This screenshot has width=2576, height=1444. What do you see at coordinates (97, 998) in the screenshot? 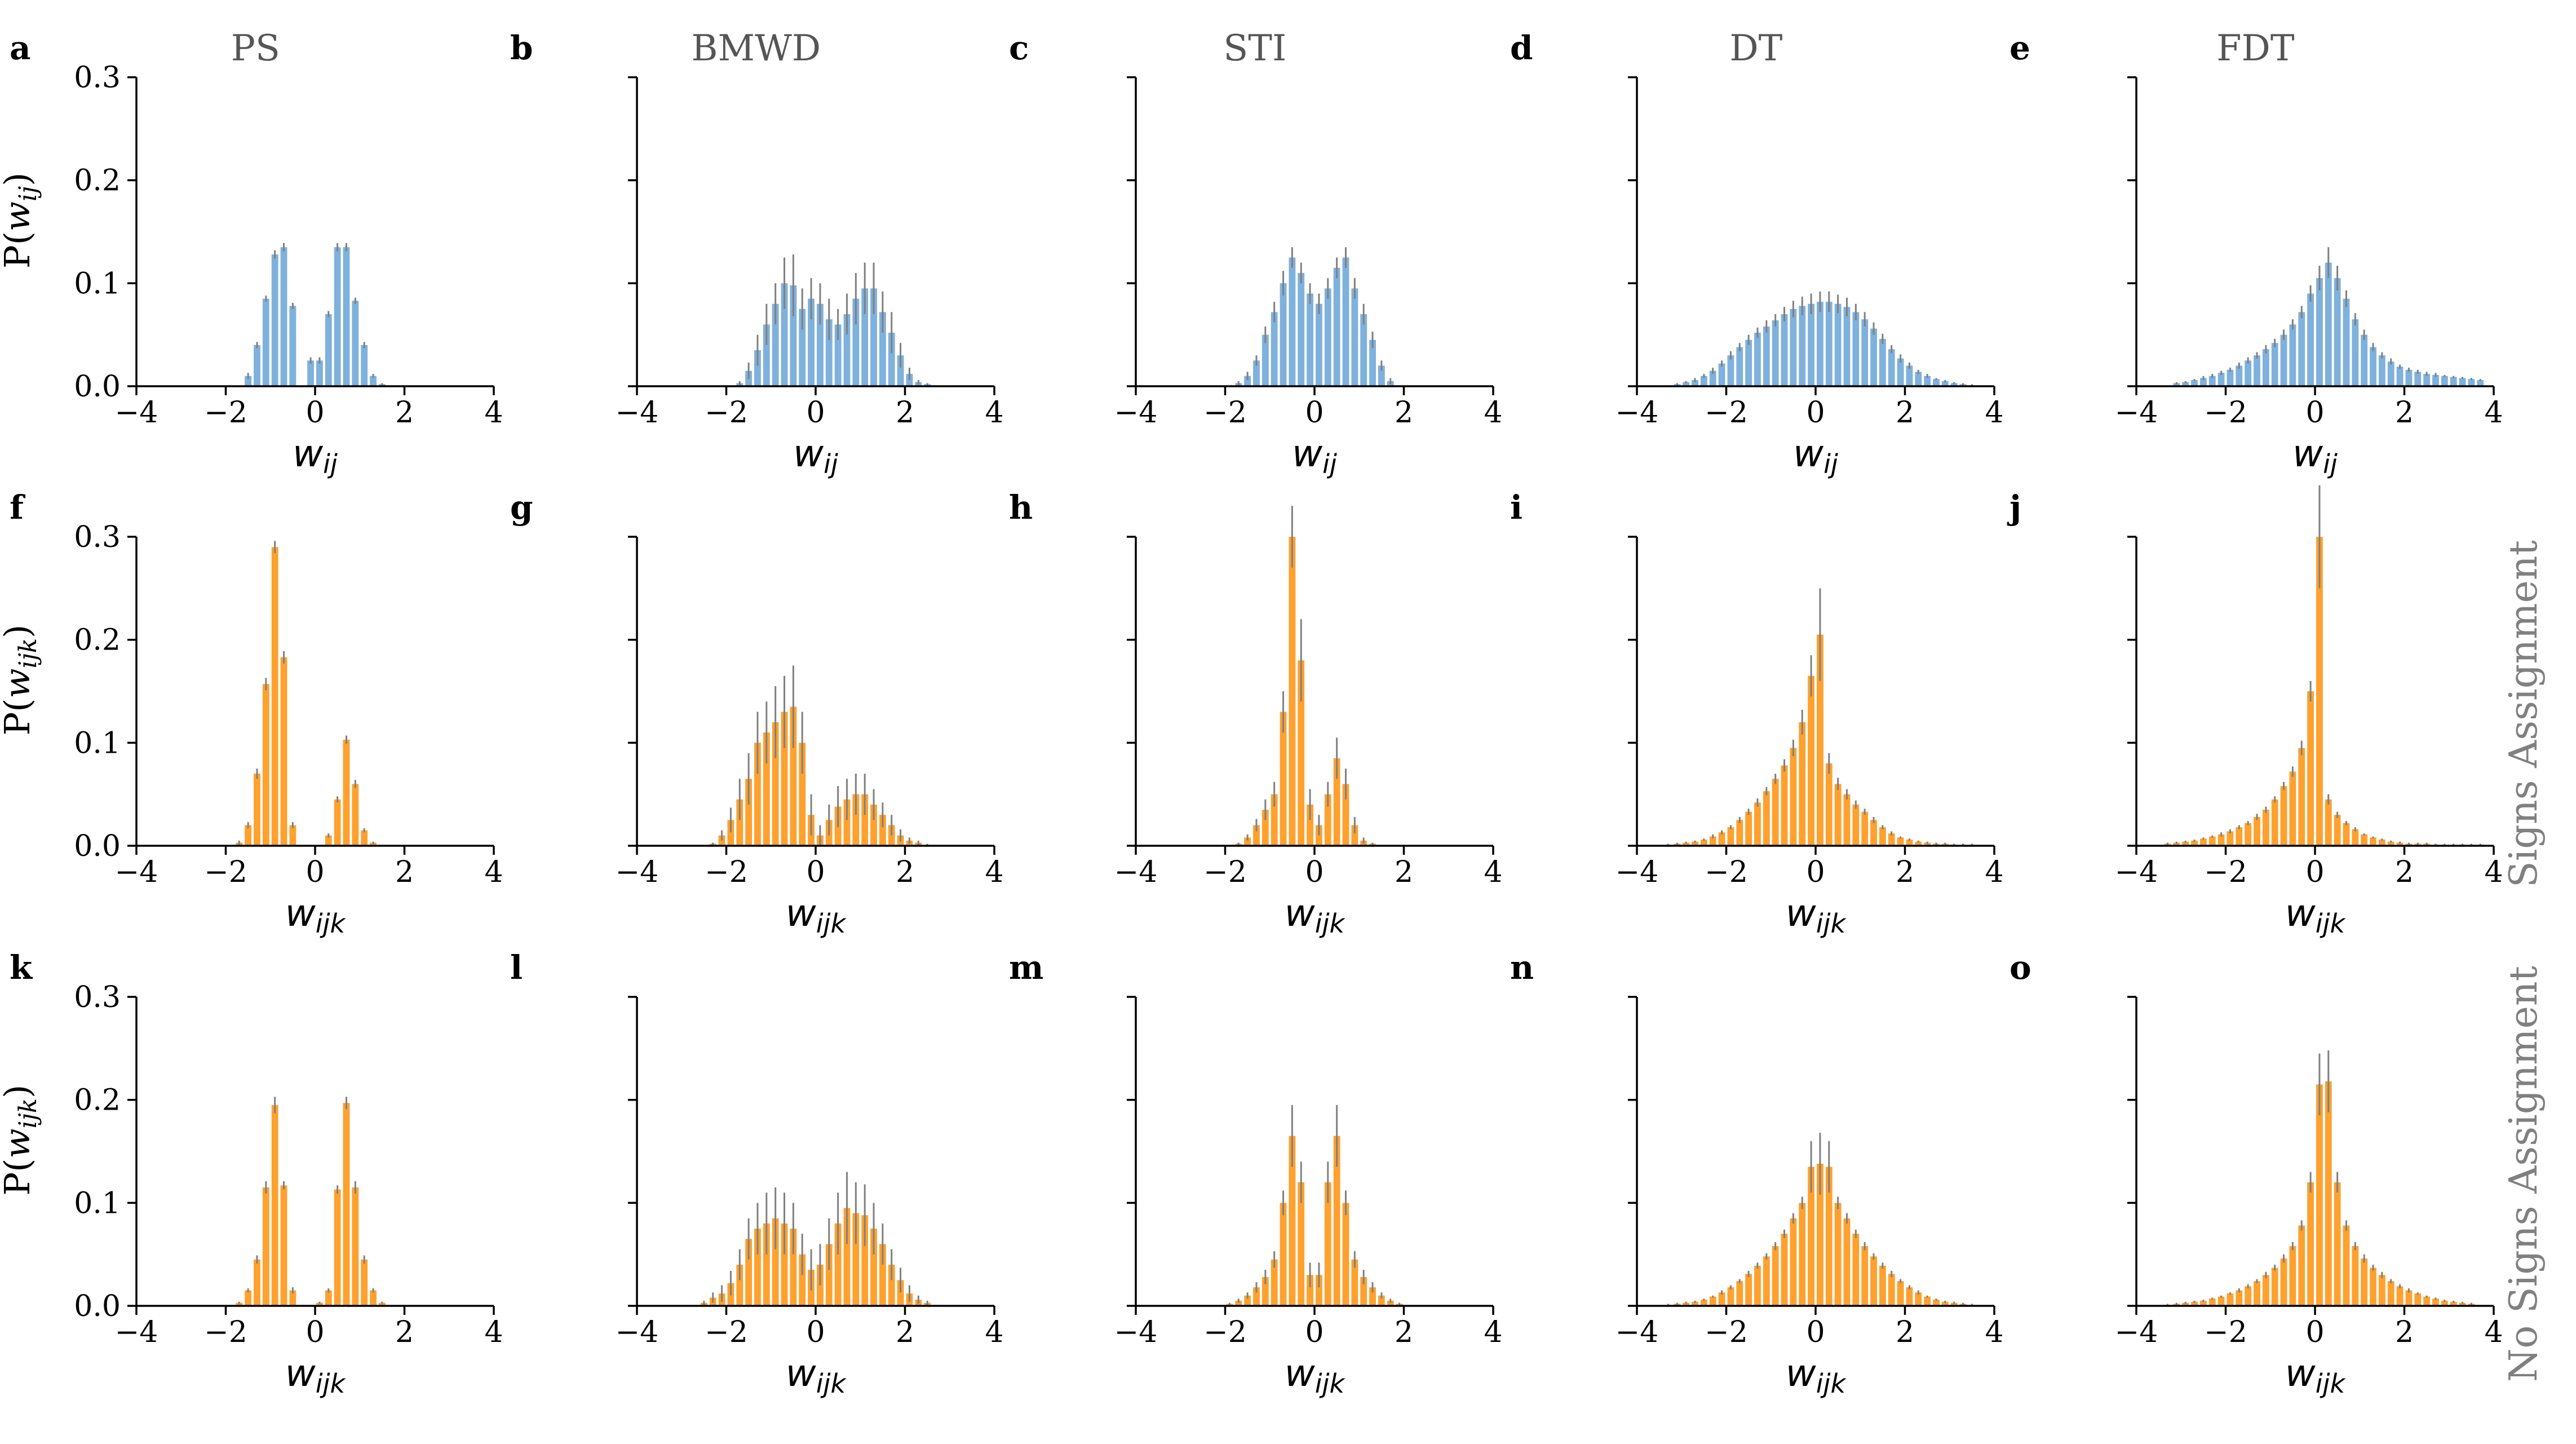
I see `y-tick-label: 0.3` at bounding box center [97, 998].